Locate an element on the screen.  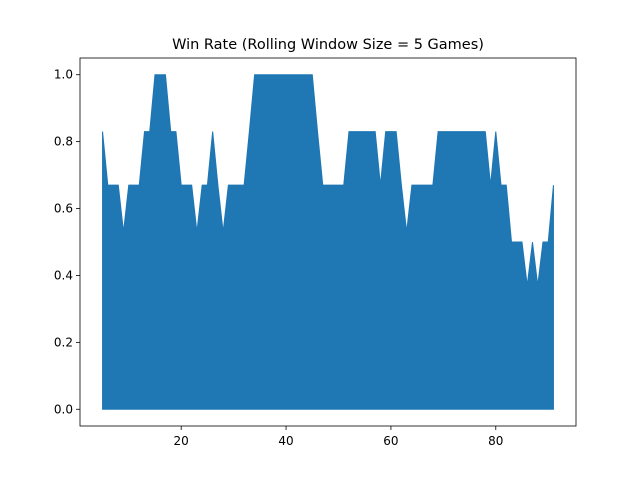
x-tick-label: 20 is located at coordinates (181, 441).